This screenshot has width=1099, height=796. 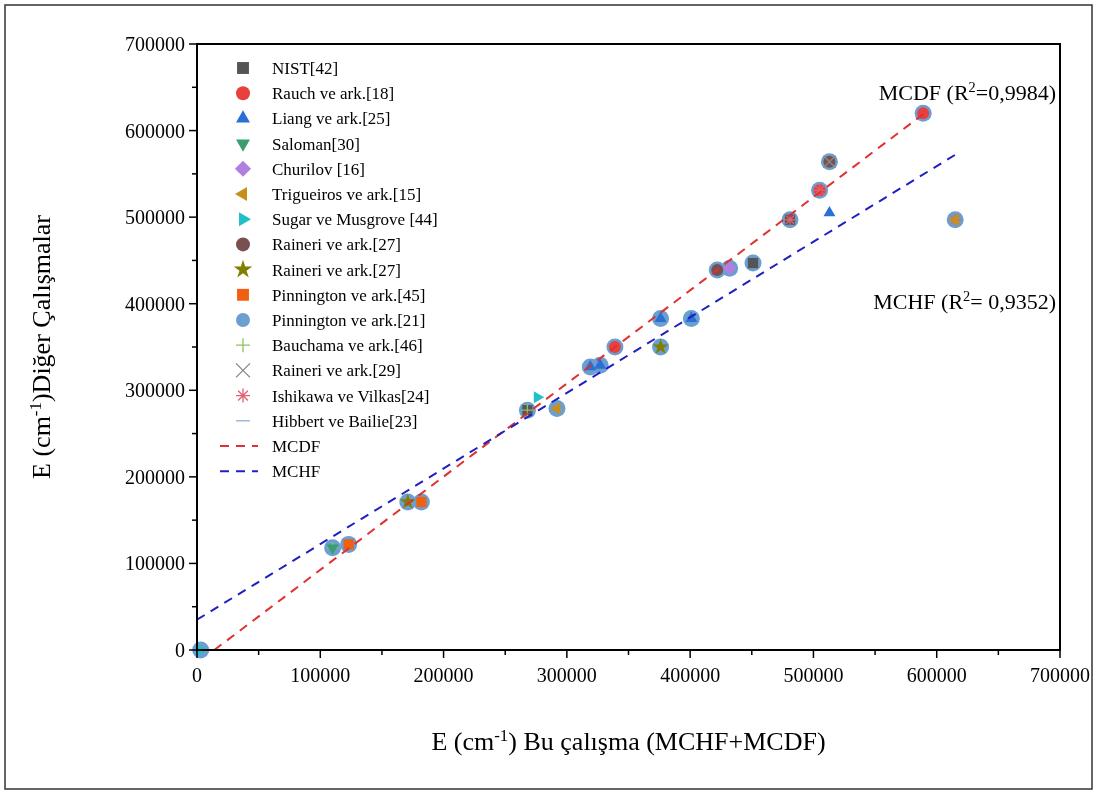 I want to click on legend-label: NIST[42], so click(x=305, y=68).